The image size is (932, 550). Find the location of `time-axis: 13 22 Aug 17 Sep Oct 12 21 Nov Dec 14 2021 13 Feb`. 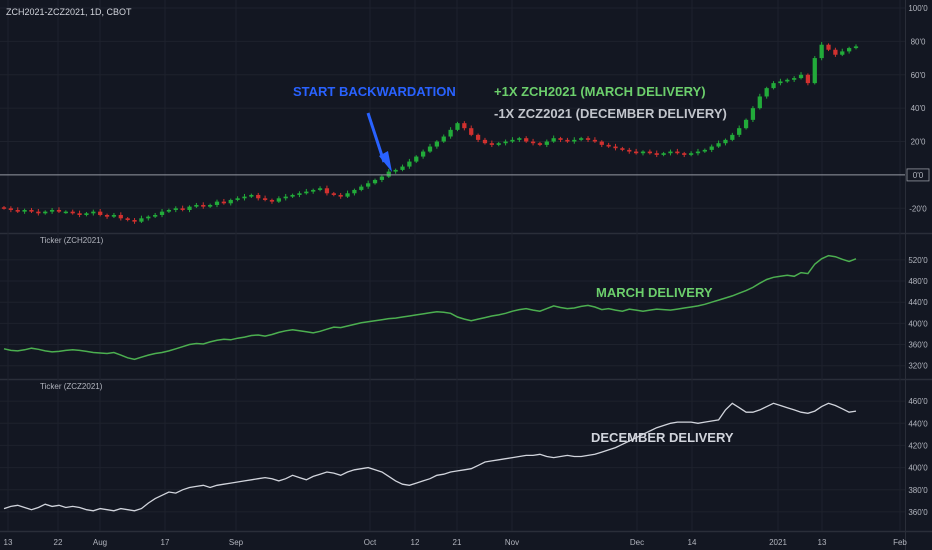

time-axis: 13 22 Aug 17 Sep Oct 12 21 Nov Dec 14 2021 13 Feb is located at coordinates (456, 542).